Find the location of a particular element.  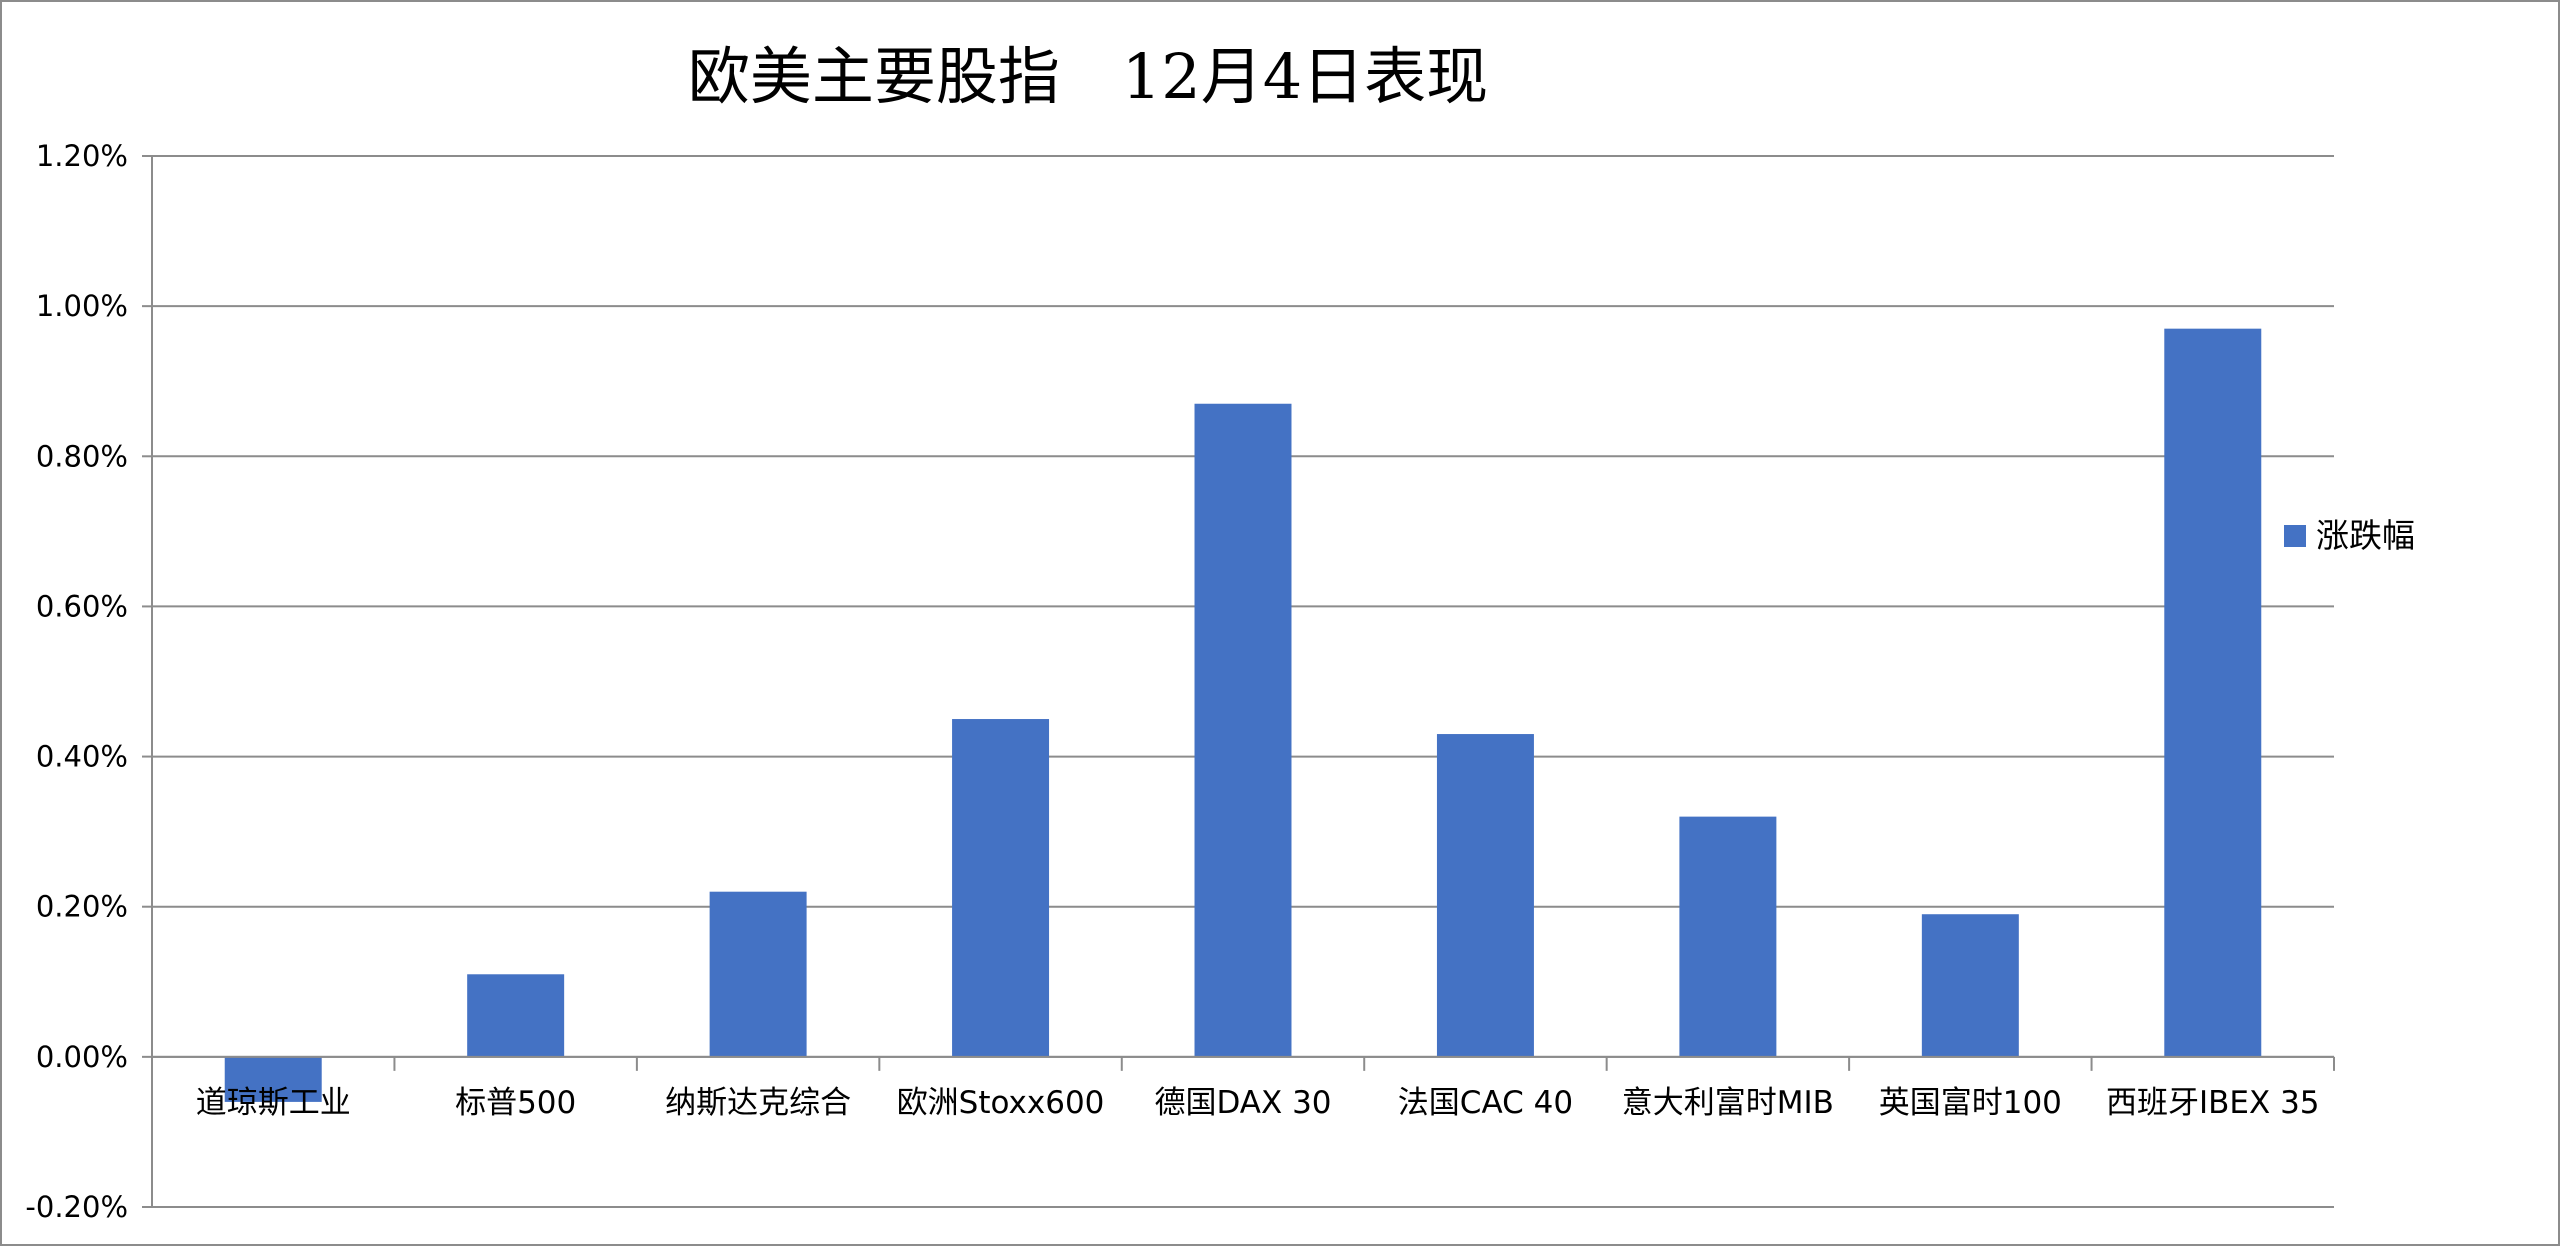

x-category-label: 道琼斯工业 is located at coordinates (273, 1103).